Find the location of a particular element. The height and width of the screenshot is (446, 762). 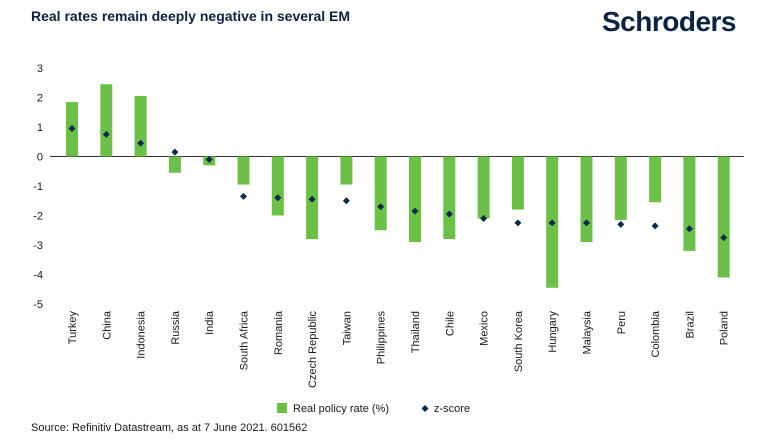

zscore-marker-thailand is located at coordinates (415, 211).